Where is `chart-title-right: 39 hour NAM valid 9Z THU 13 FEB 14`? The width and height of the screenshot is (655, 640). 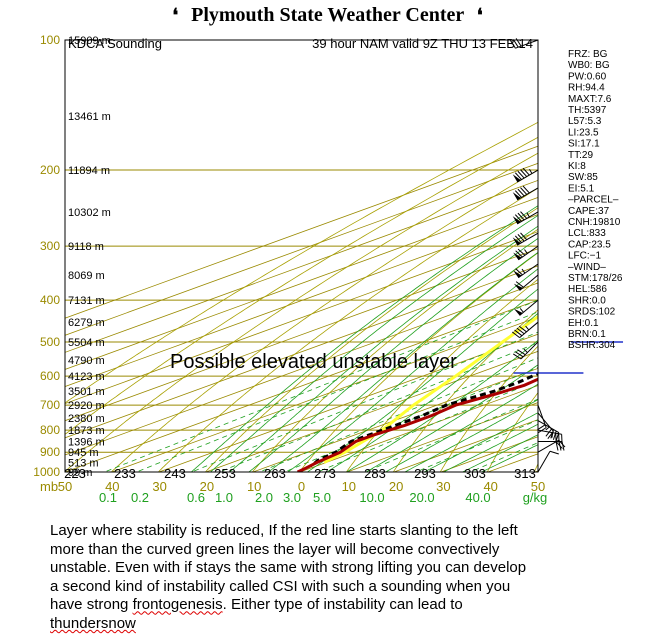 chart-title-right: 39 hour NAM valid 9Z THU 13 FEB 14 is located at coordinates (422, 43).